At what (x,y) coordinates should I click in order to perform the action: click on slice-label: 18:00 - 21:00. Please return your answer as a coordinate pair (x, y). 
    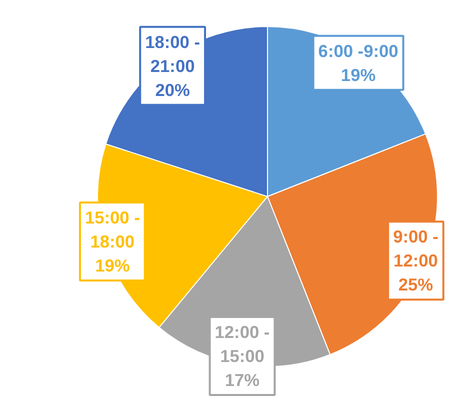
    Looking at the image, I should click on (172, 54).